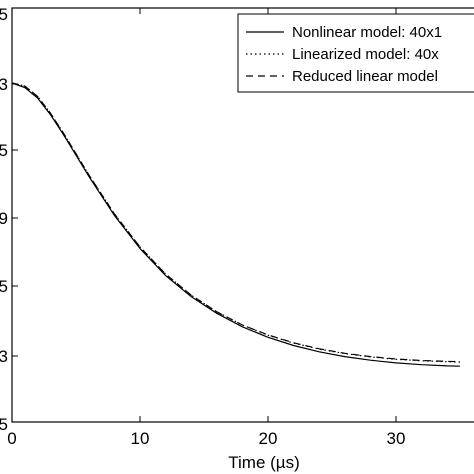 This screenshot has width=474, height=474. I want to click on x-tick-label: 20, so click(268, 438).